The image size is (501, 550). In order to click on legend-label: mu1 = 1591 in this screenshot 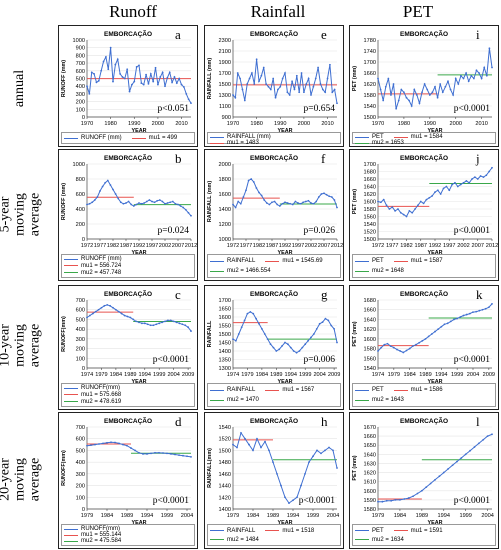, I will do `click(426, 530)`.